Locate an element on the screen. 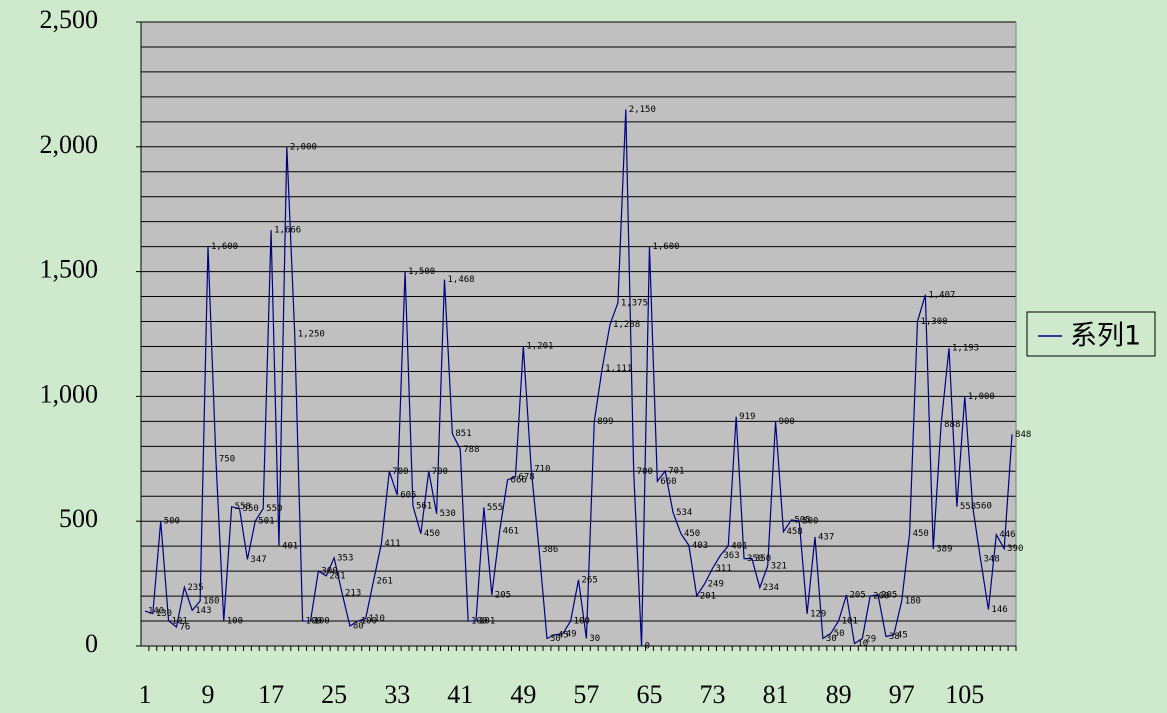  data-label: 411 is located at coordinates (392, 544).